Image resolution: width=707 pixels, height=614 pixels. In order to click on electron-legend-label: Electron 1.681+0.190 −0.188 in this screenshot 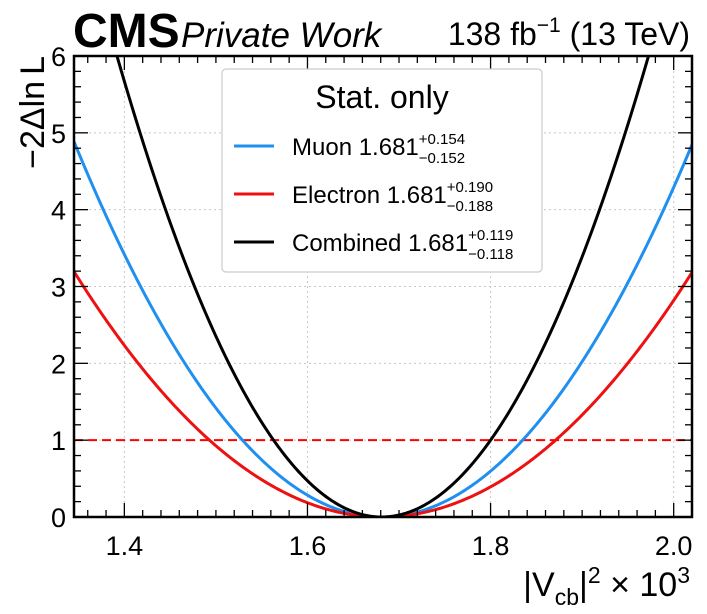, I will do `click(392, 197)`.